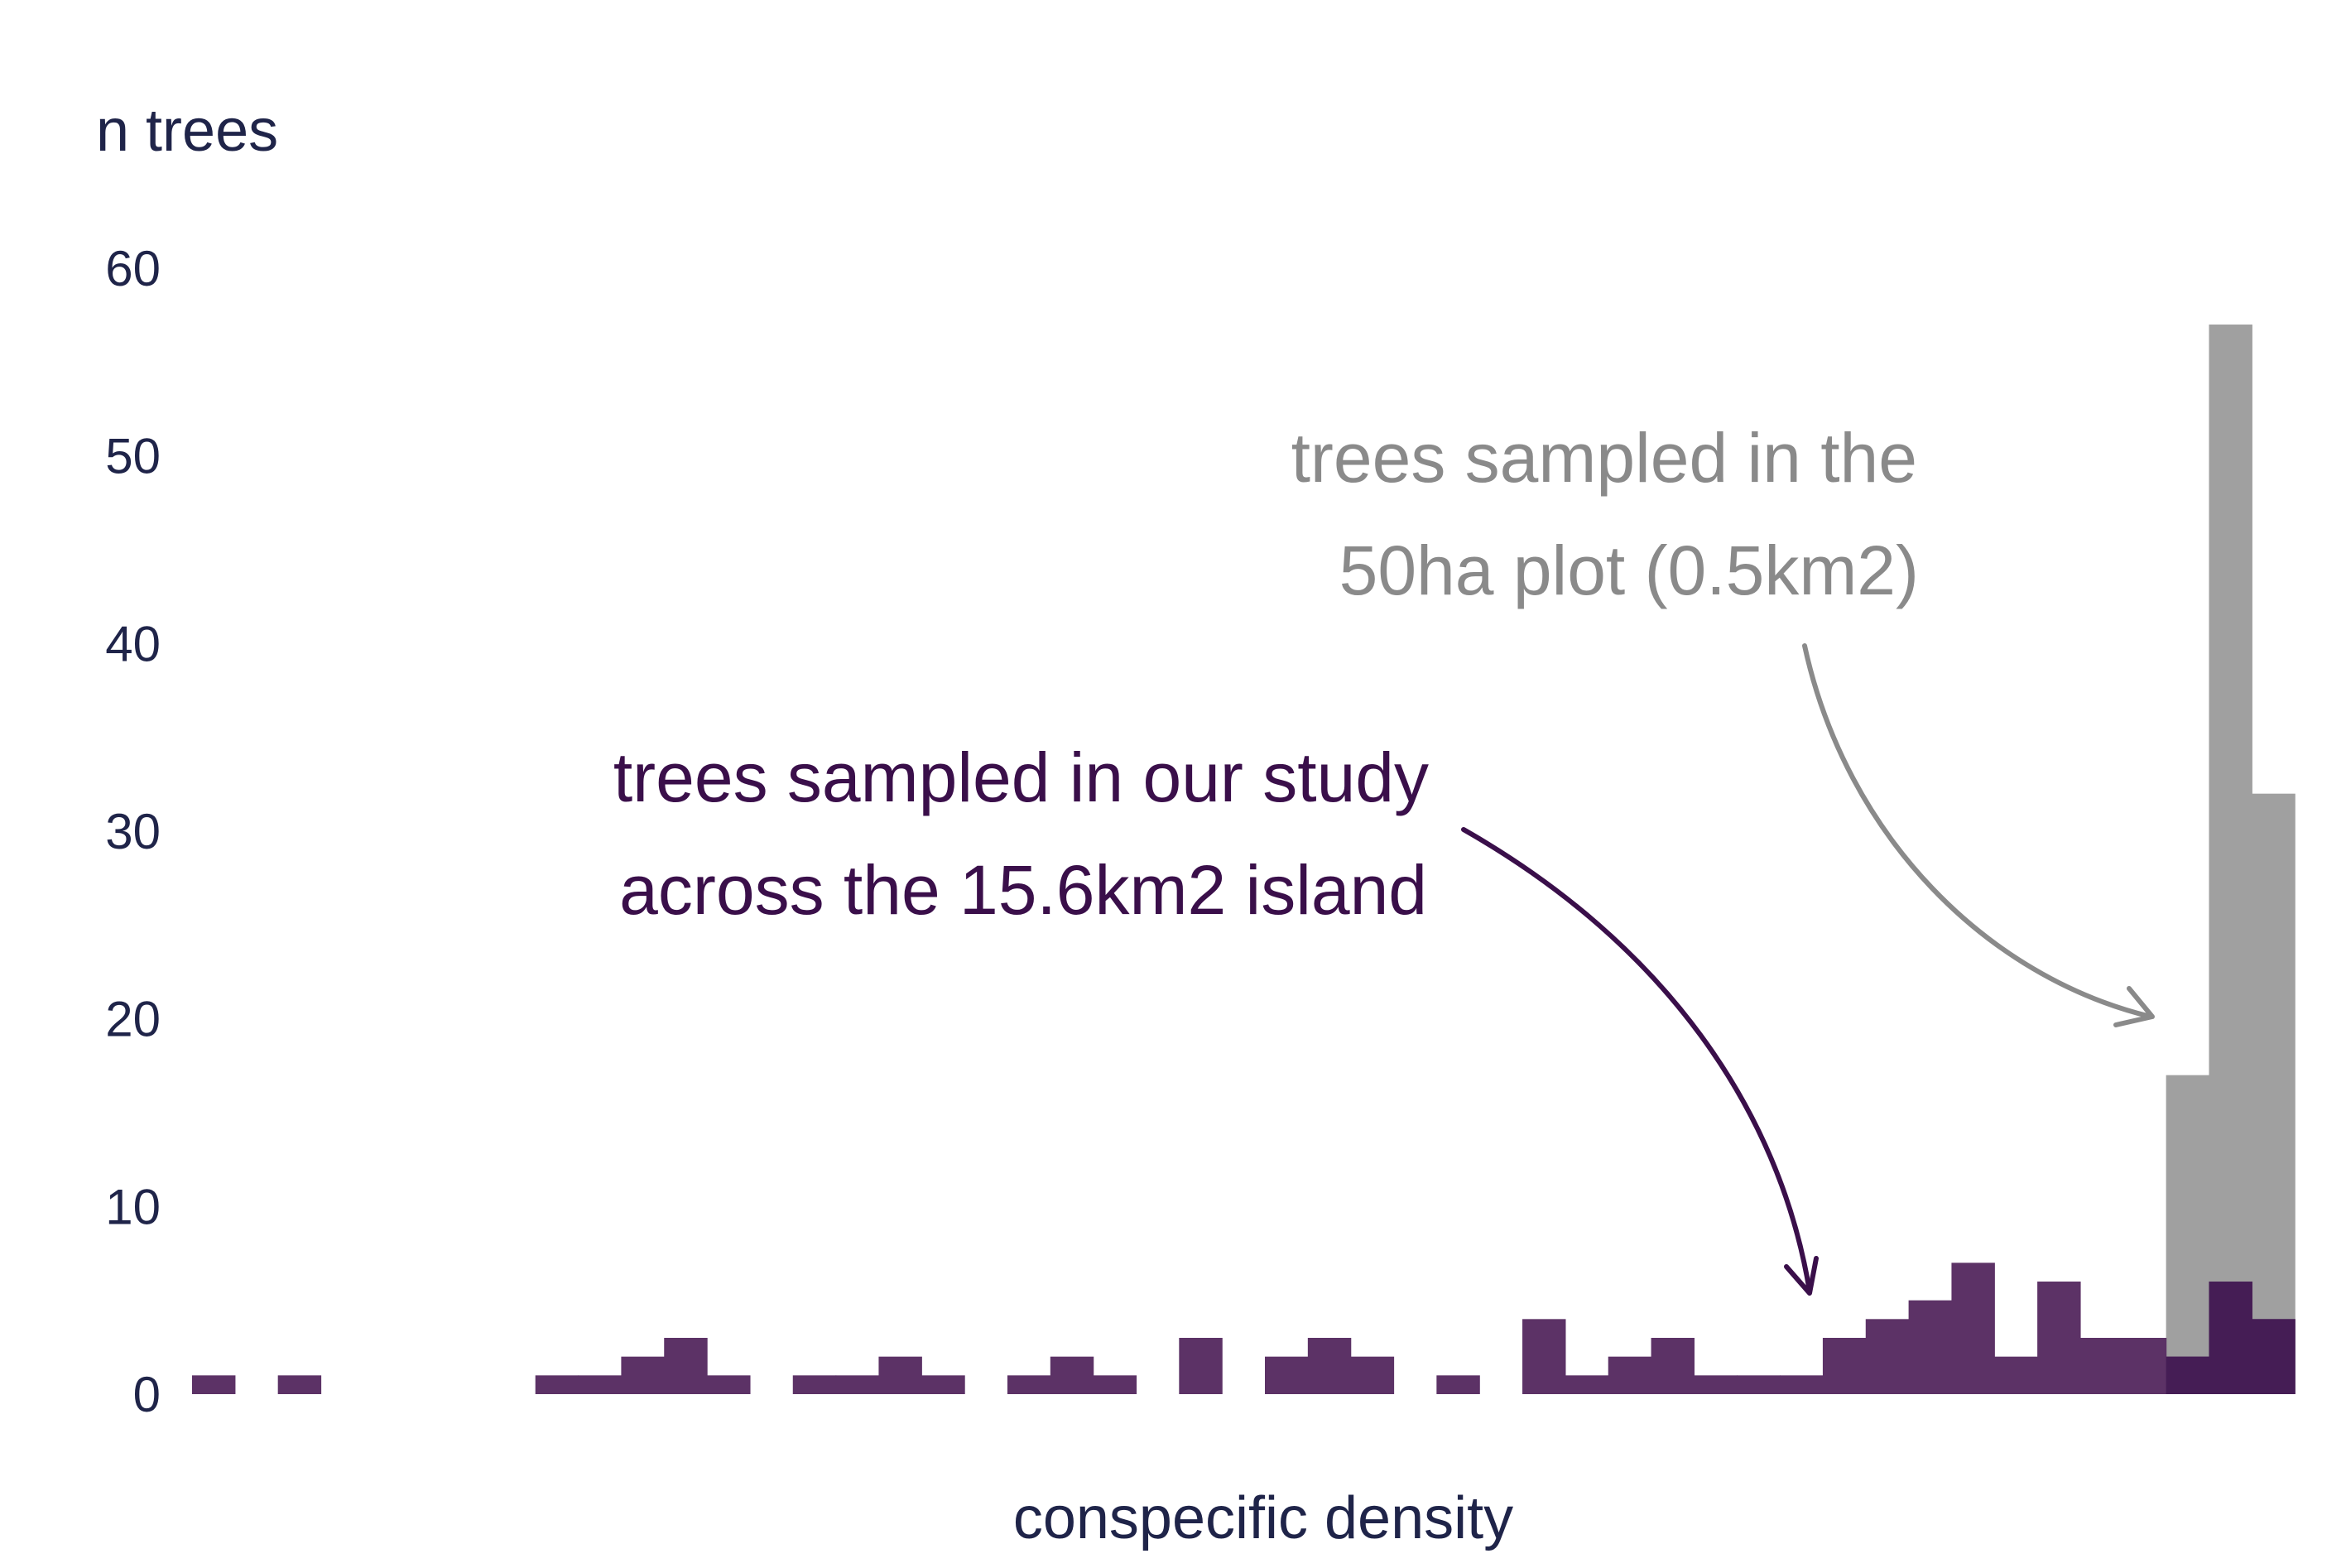 The image size is (2346, 1568). Describe the element at coordinates (2134, 1006) in the screenshot. I see `plot-arrow-head` at that location.